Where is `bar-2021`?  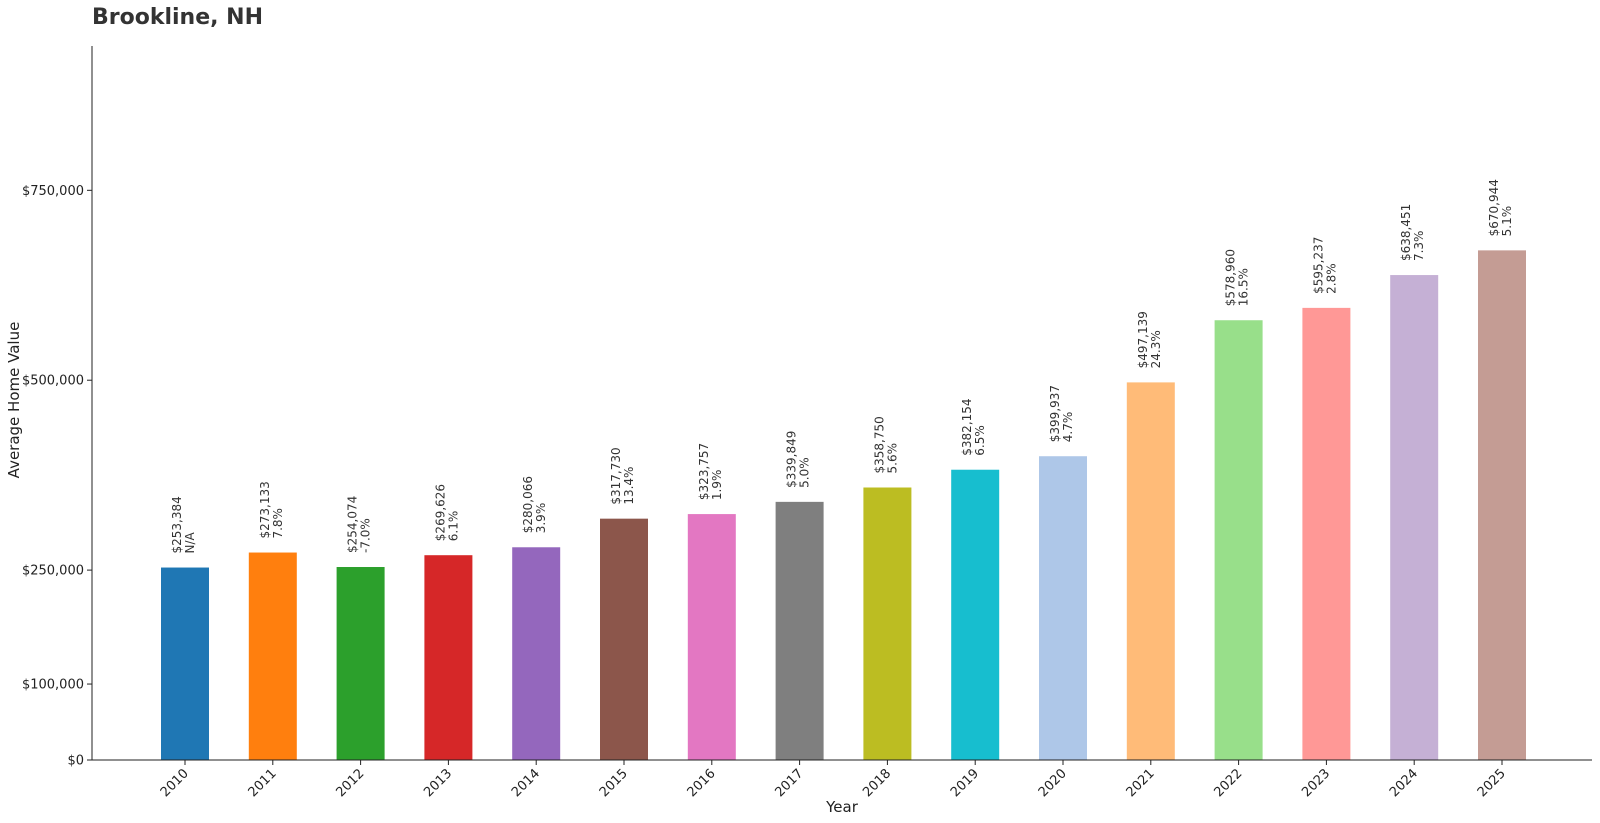
bar-2021 is located at coordinates (1150, 571).